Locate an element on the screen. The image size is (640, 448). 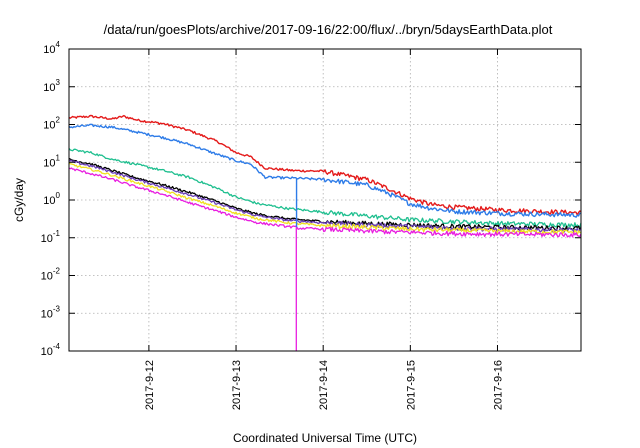
y-tick-label: 10⁻⁴ is located at coordinates (51, 350).